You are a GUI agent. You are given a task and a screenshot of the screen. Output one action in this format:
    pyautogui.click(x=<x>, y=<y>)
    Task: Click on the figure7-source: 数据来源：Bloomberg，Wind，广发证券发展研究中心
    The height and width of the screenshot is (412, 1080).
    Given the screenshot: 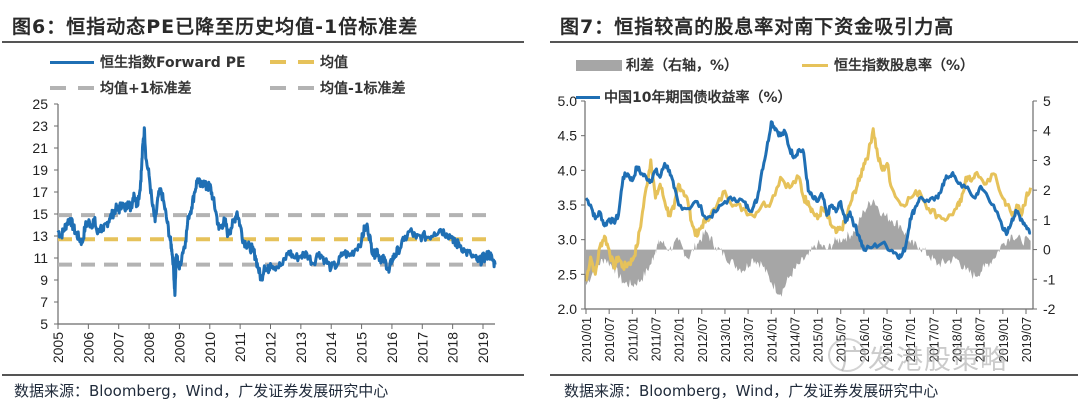 What is the action you would take?
    pyautogui.click(x=751, y=391)
    